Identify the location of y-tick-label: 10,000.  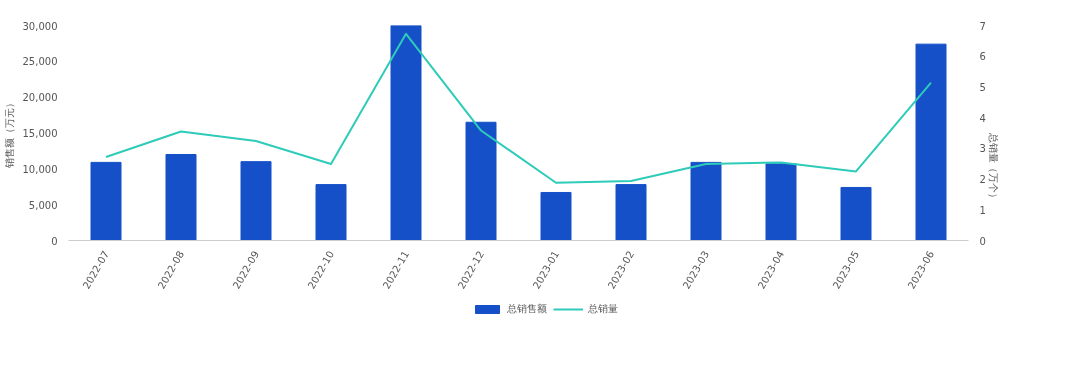
(40, 169).